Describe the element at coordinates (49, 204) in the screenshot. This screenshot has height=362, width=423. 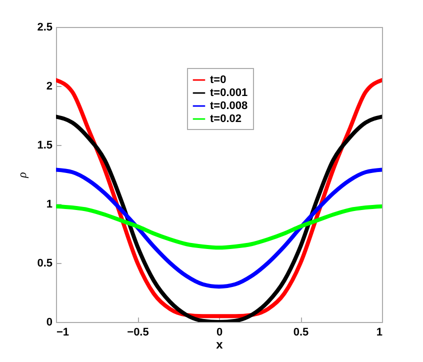
I see `y-tick-label: 1` at that location.